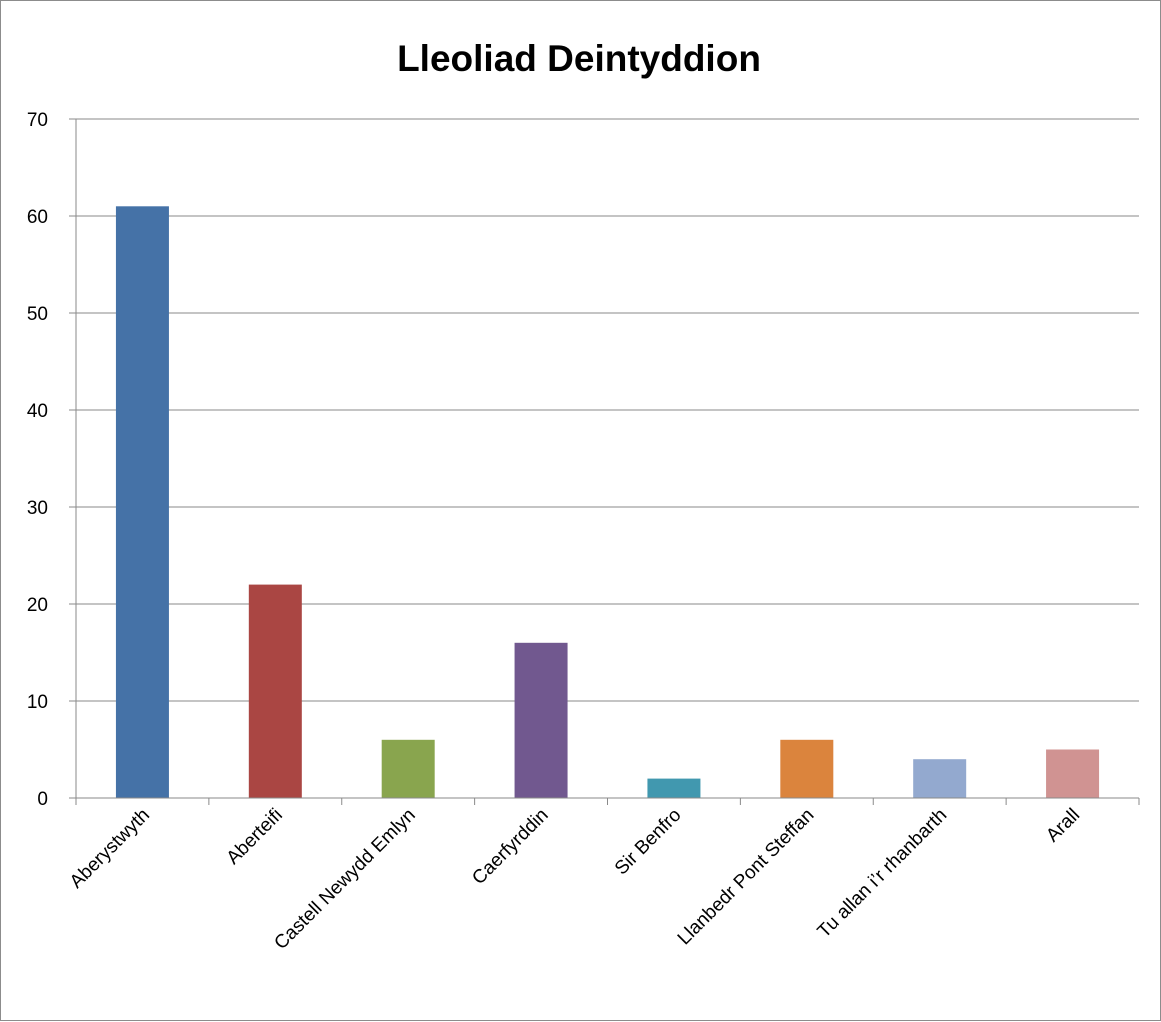 The height and width of the screenshot is (1022, 1161). Describe the element at coordinates (37, 702) in the screenshot. I see `y-tick-label: 10` at that location.